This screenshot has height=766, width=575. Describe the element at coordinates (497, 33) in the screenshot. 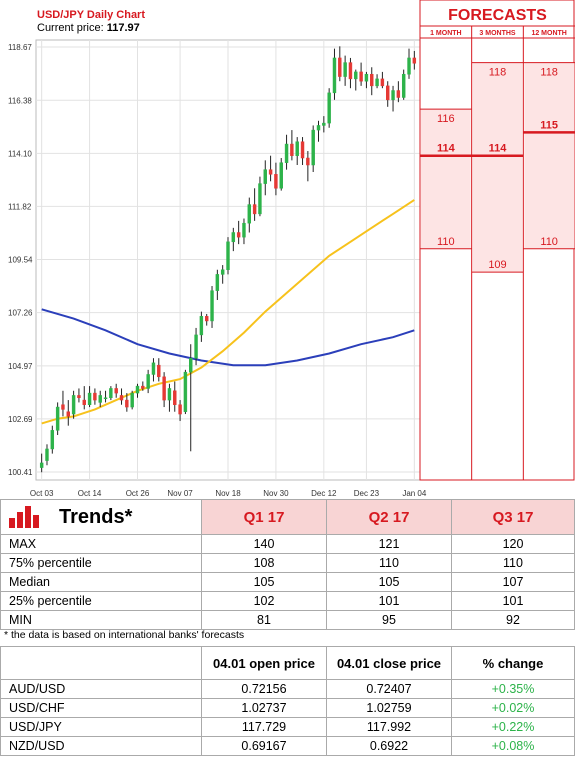

I see `forecast-col-label: 3 MONTHS` at that location.